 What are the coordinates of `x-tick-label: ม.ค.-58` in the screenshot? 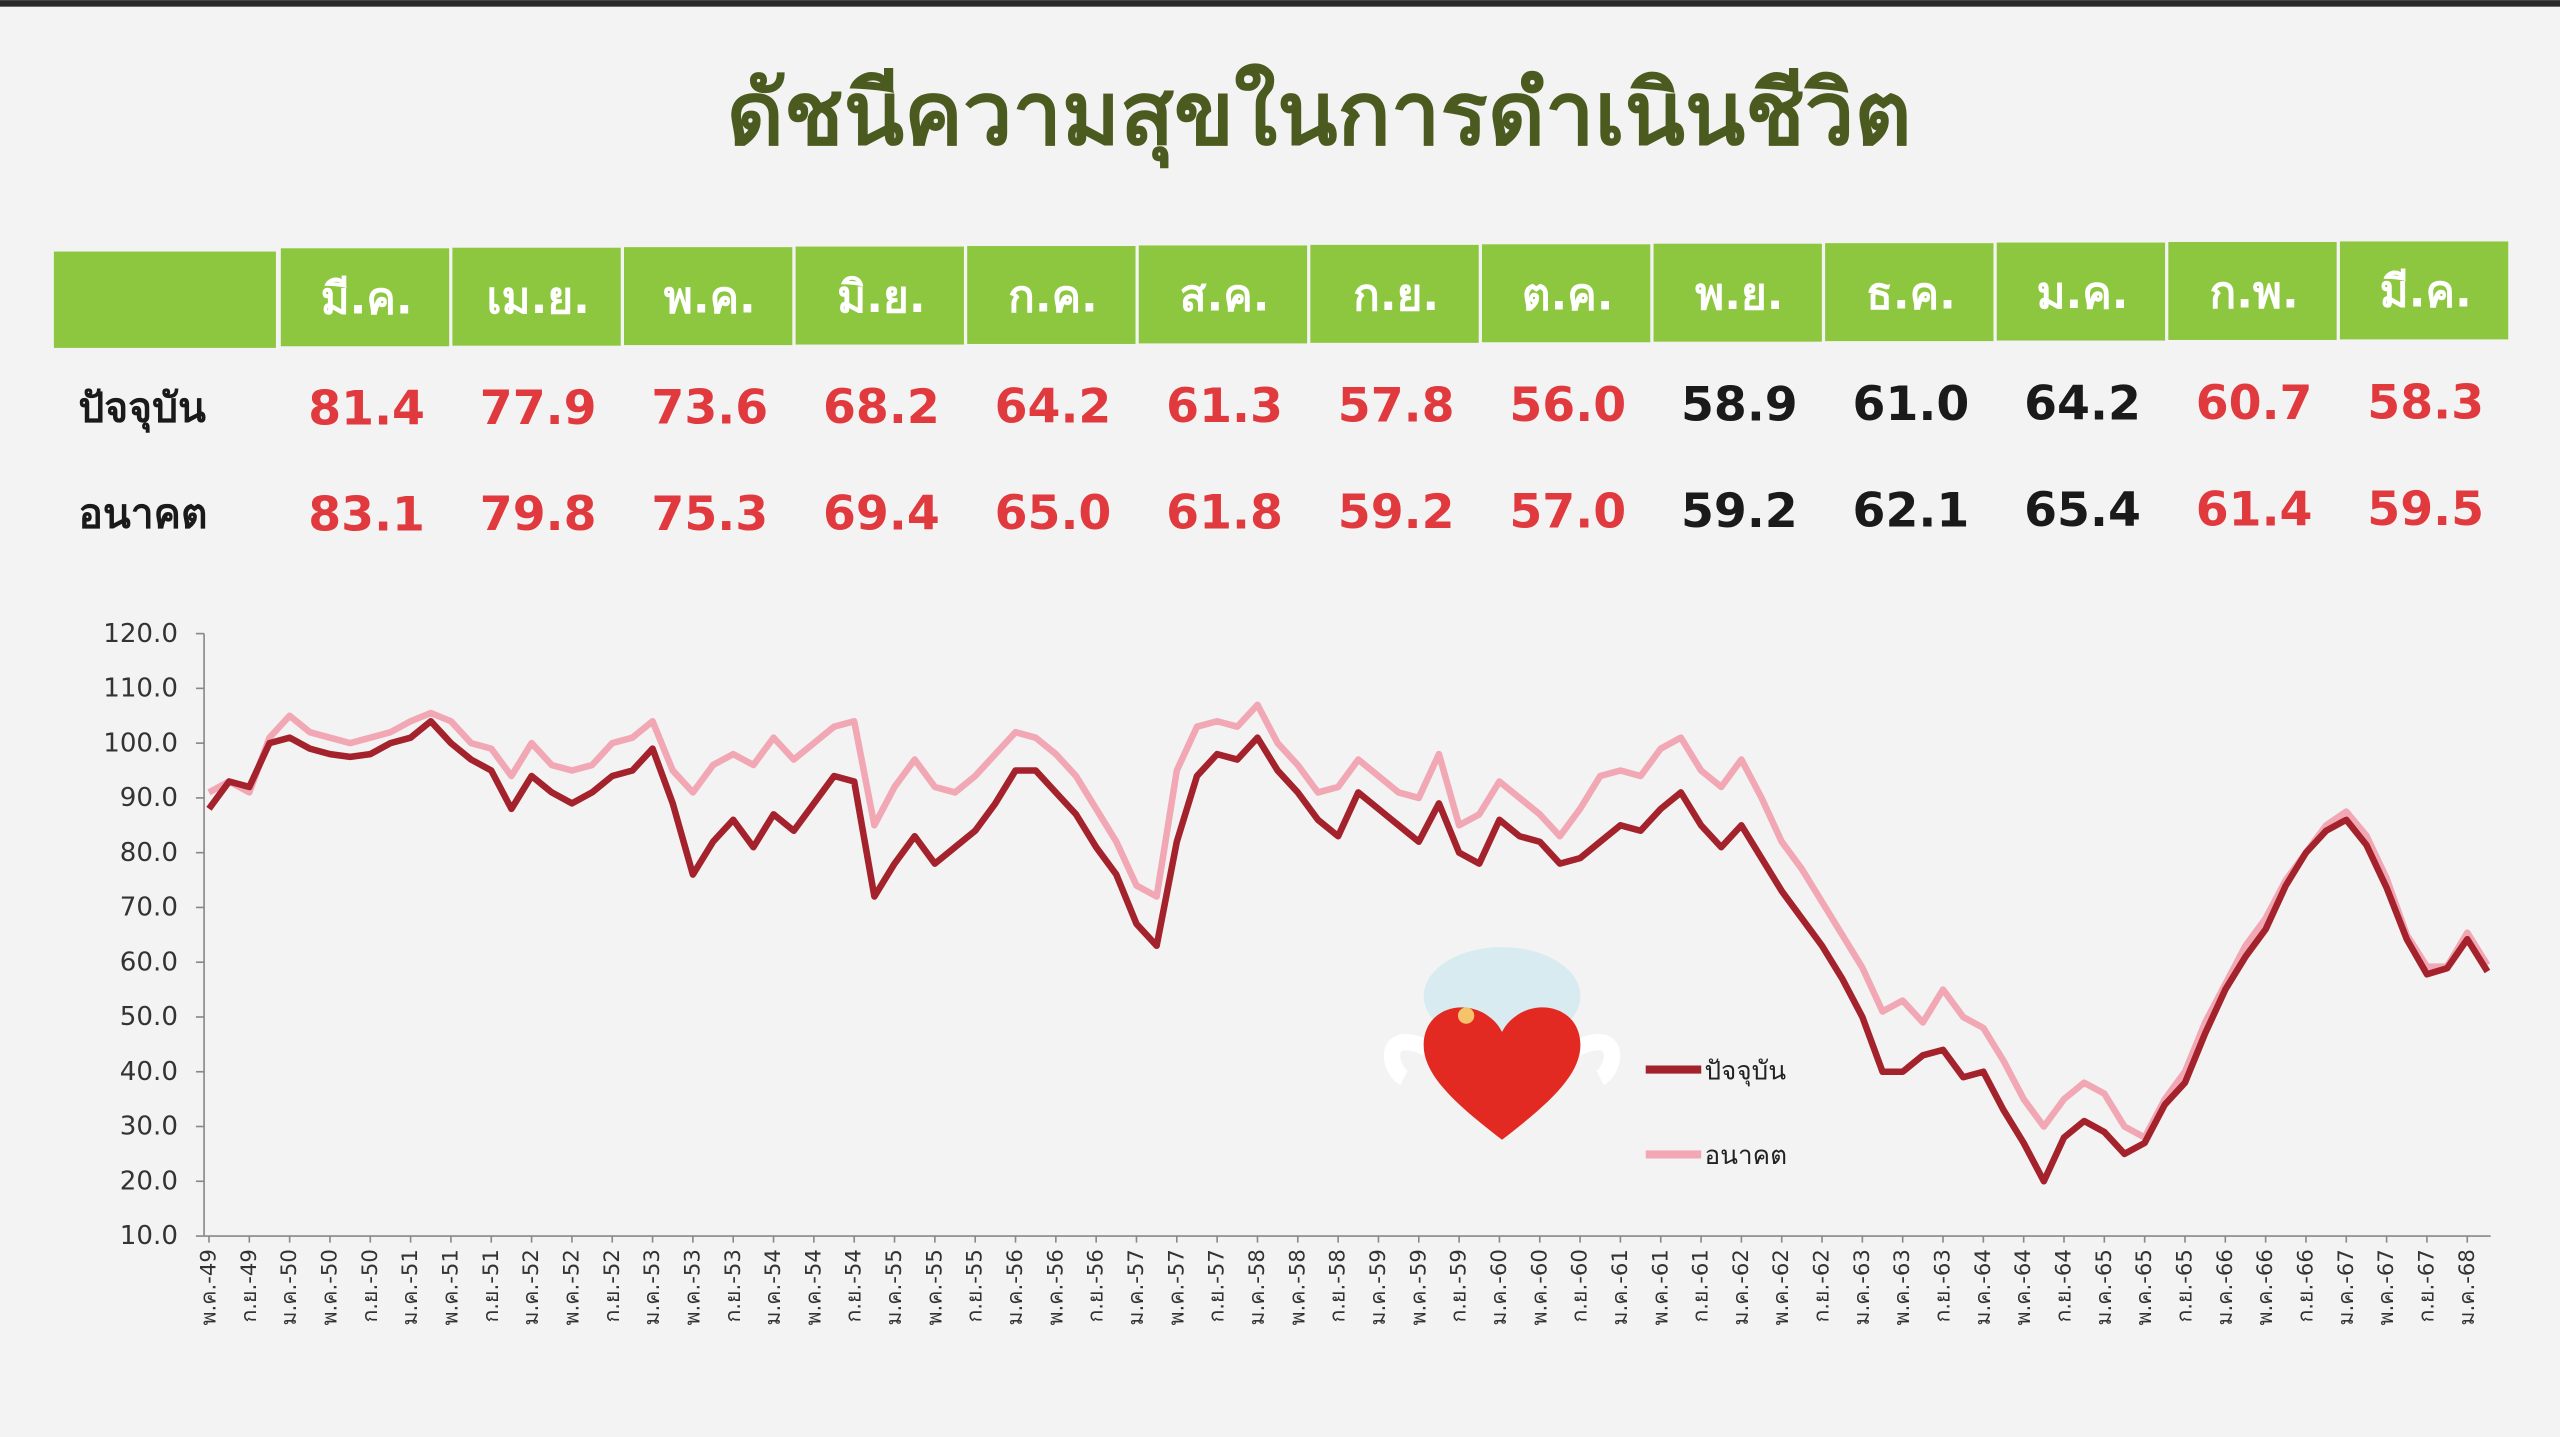 It's located at (1257, 1287).